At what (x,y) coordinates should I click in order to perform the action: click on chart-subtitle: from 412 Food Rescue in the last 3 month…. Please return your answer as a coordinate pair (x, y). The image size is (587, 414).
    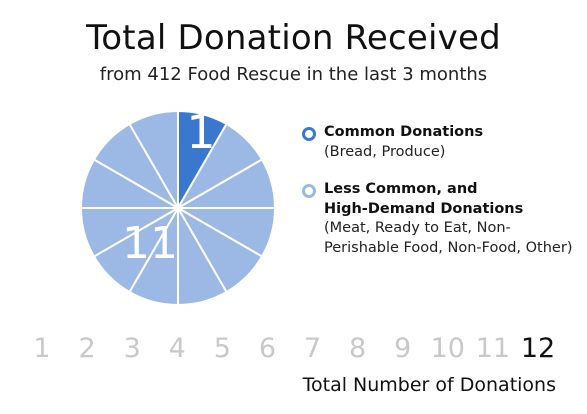
    Looking at the image, I should click on (293, 74).